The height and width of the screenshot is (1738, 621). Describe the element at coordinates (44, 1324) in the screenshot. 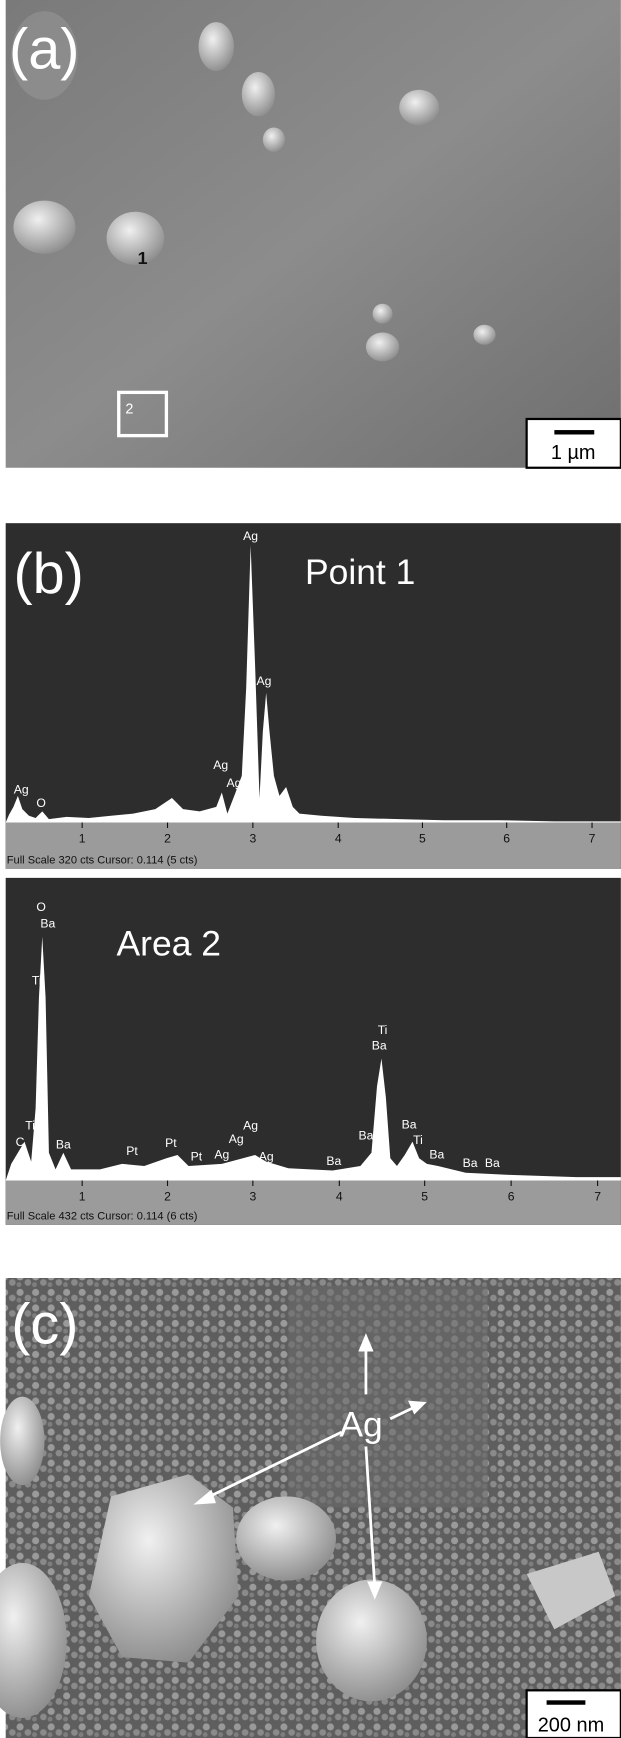

I see `panel-label: (c)` at that location.